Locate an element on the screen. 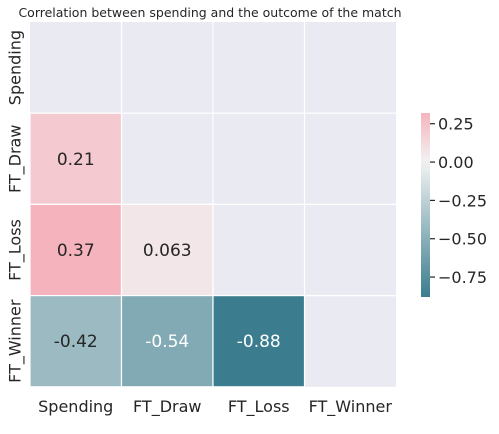 The height and width of the screenshot is (434, 499). colorbar-tick-label: −0.50 is located at coordinates (462, 239).